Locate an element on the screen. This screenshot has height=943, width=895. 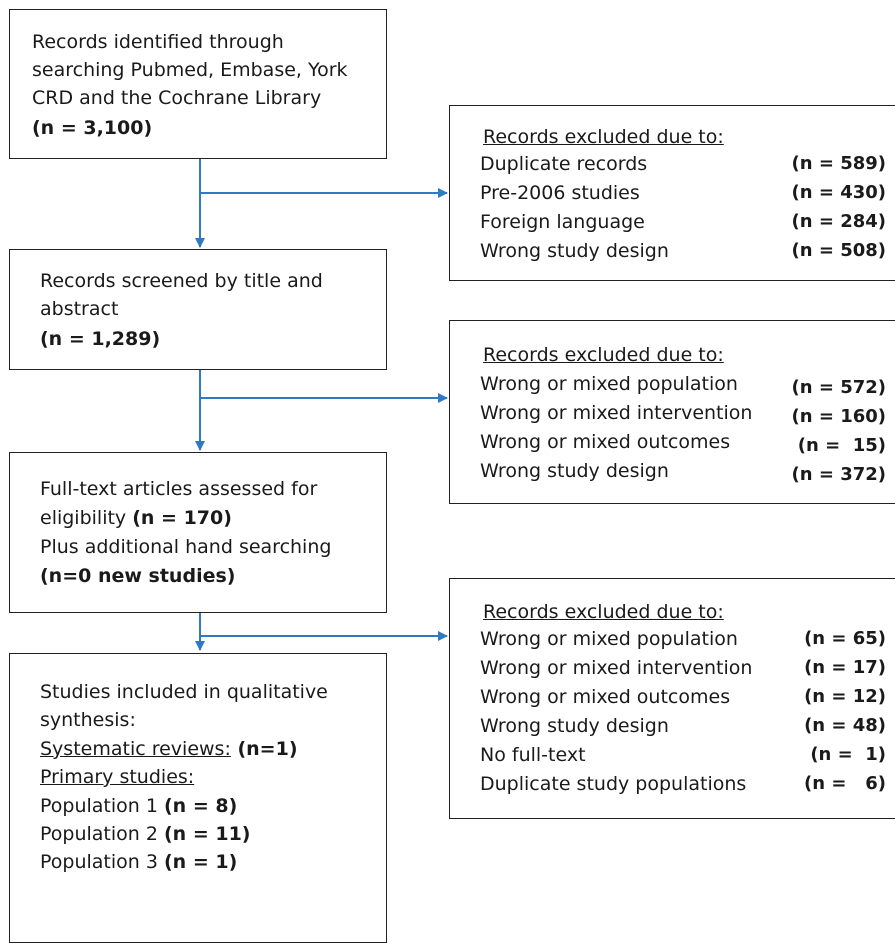
population-line: Population 2 (n = 11) is located at coordinates (213, 834).